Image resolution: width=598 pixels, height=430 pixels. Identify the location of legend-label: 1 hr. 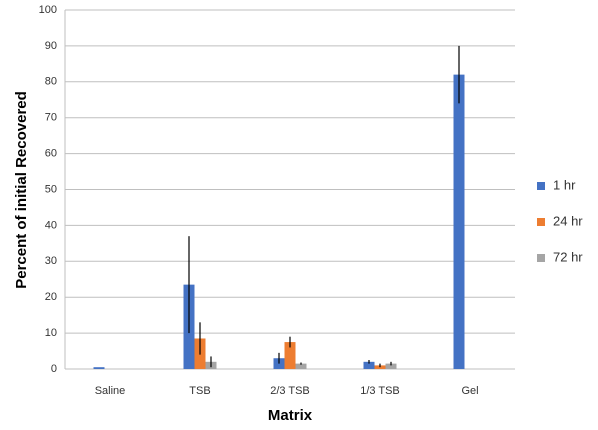
(564, 184).